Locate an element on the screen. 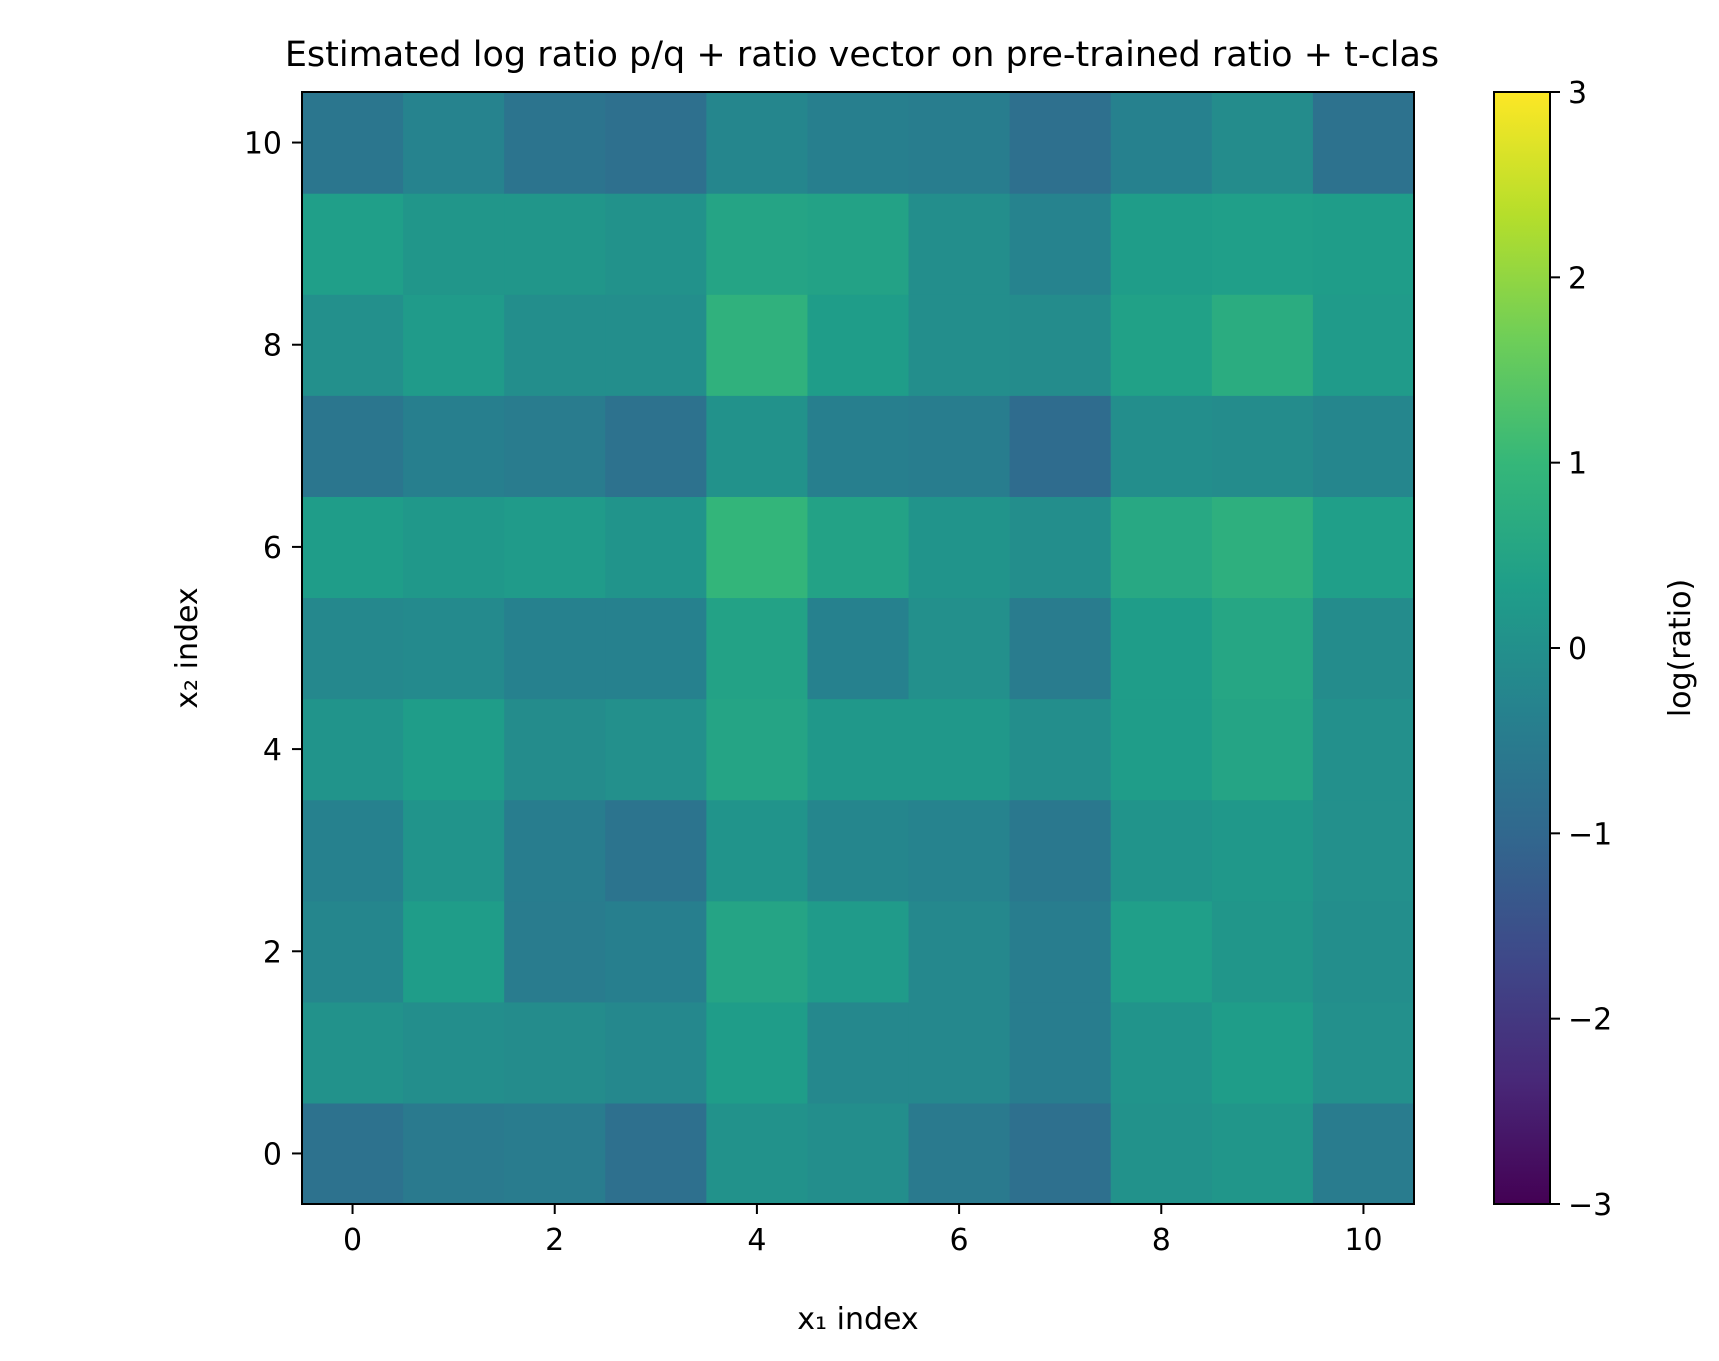 This screenshot has height=1361, width=1719. colorbar-tick-label: 1 is located at coordinates (1577, 464).